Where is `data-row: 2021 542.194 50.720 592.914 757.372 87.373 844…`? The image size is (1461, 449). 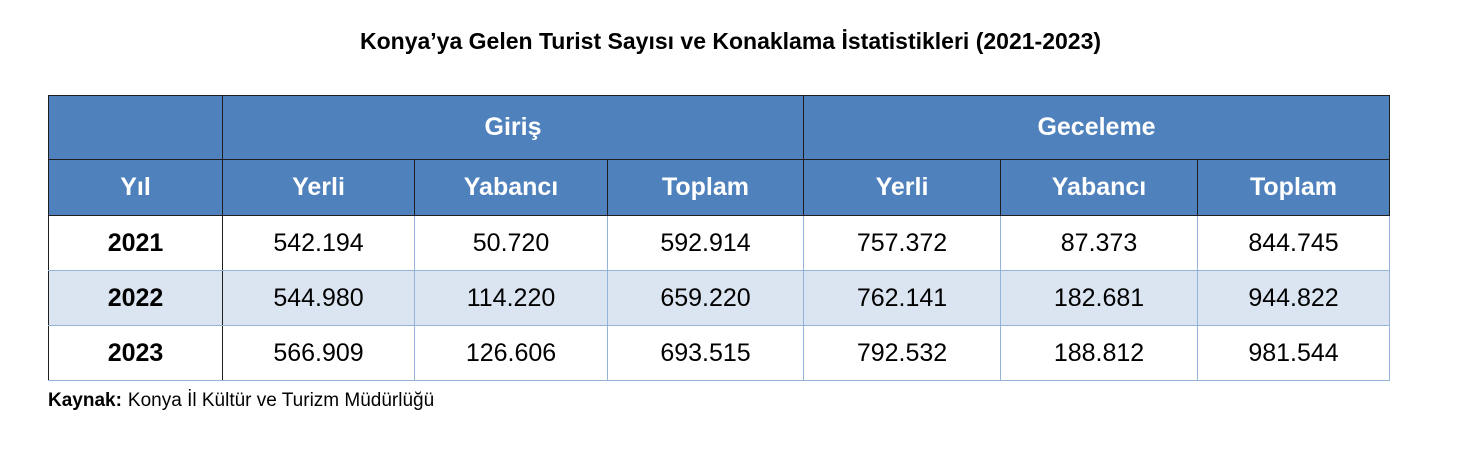 data-row: 2021 542.194 50.720 592.914 757.372 87.373 844… is located at coordinates (719, 243).